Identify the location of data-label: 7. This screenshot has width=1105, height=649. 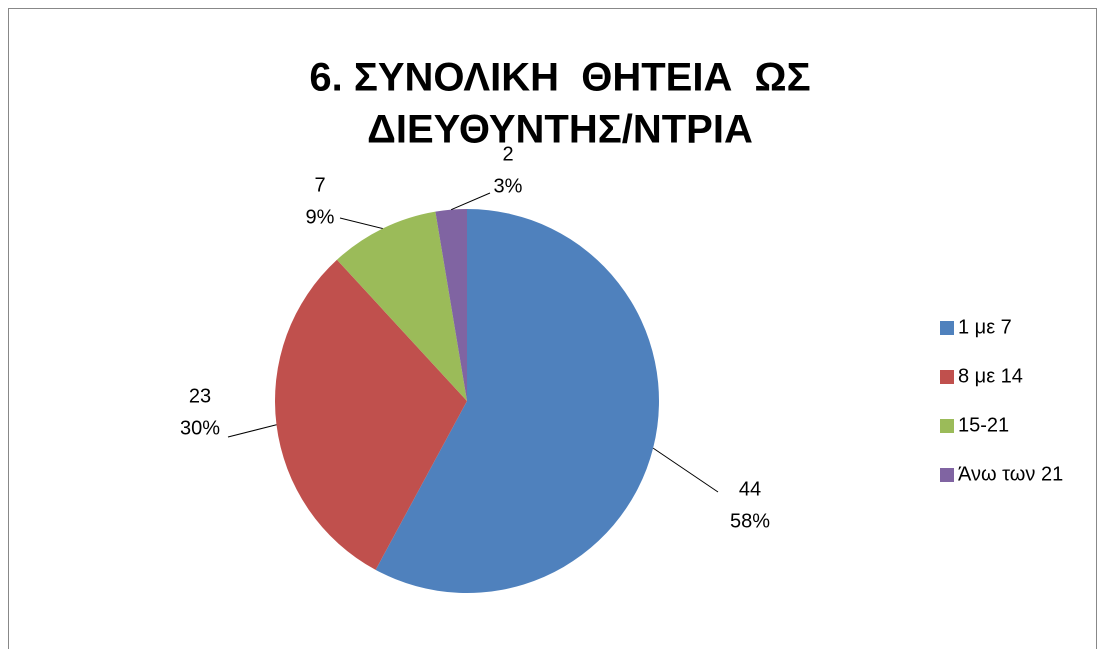
(319, 185).